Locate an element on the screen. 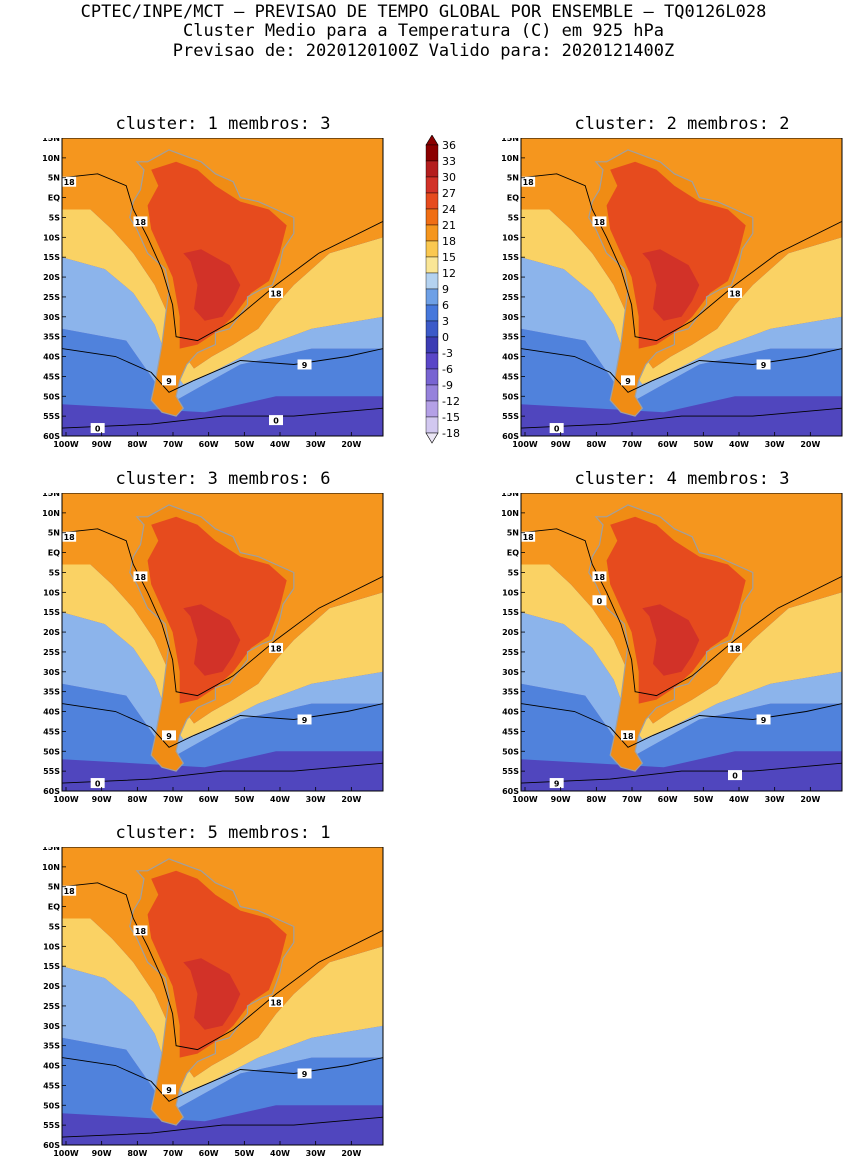 The height and width of the screenshot is (1161, 847). colorbar-label: 6 is located at coordinates (445, 305).